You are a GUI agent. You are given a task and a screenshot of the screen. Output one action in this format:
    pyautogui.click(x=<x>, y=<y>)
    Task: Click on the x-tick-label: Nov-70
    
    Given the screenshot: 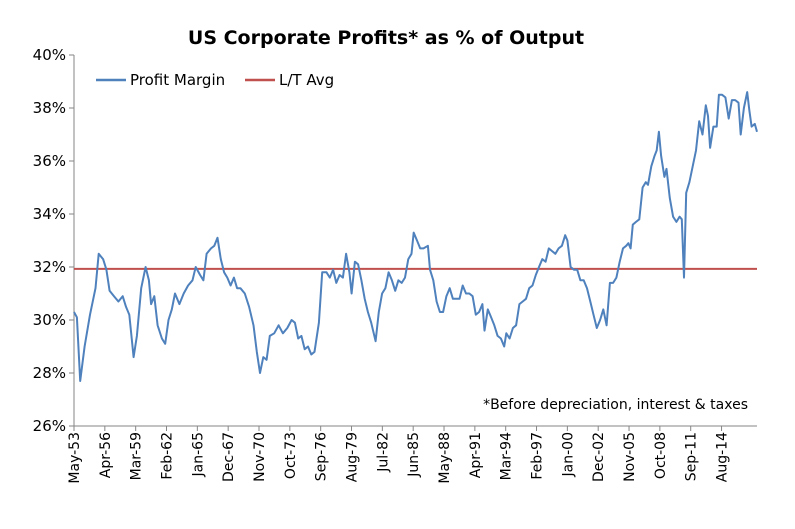 What is the action you would take?
    pyautogui.click(x=260, y=457)
    